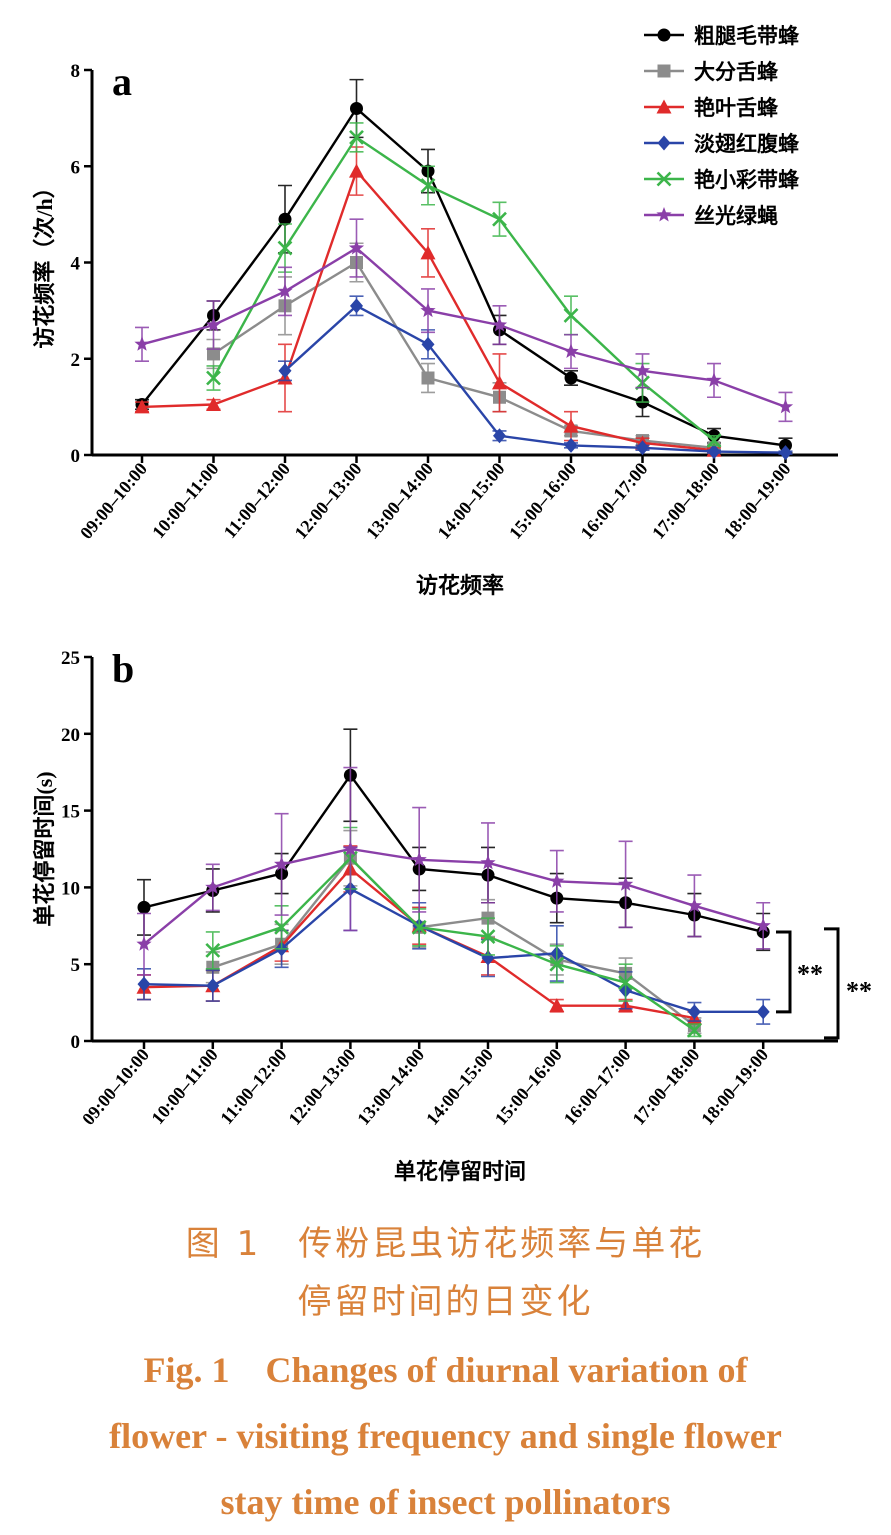  I want to click on x-axis-title: 访花频率, so click(460, 585).